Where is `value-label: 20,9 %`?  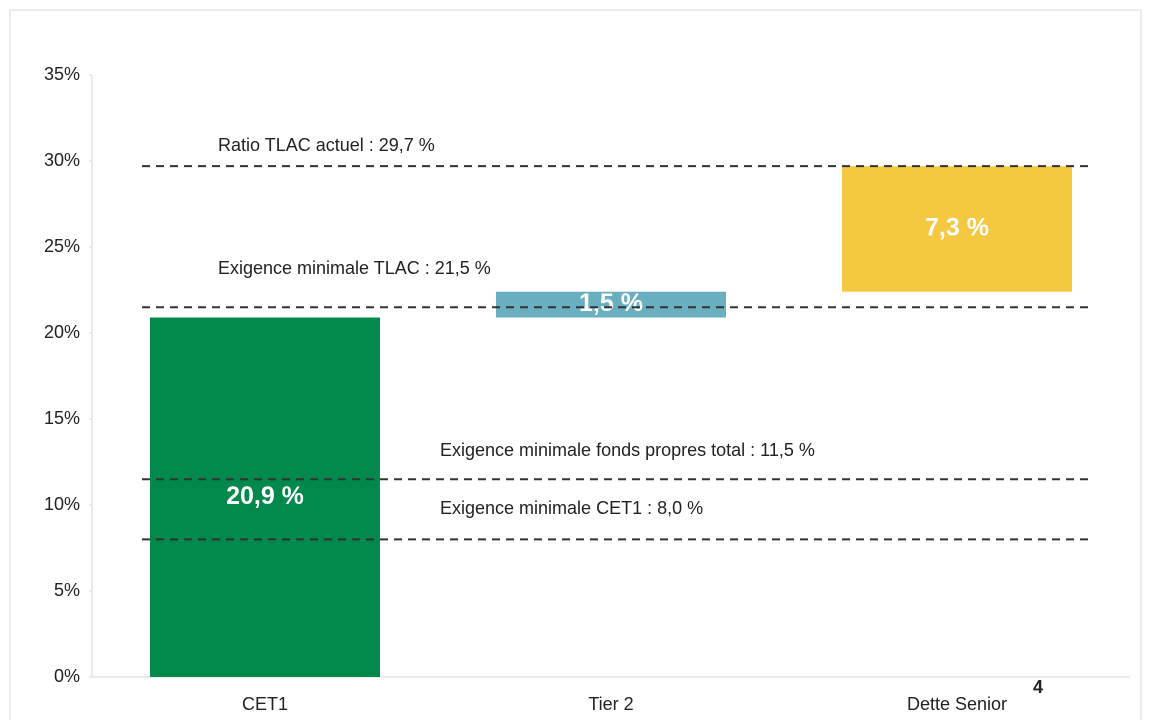
value-label: 20,9 % is located at coordinates (265, 496).